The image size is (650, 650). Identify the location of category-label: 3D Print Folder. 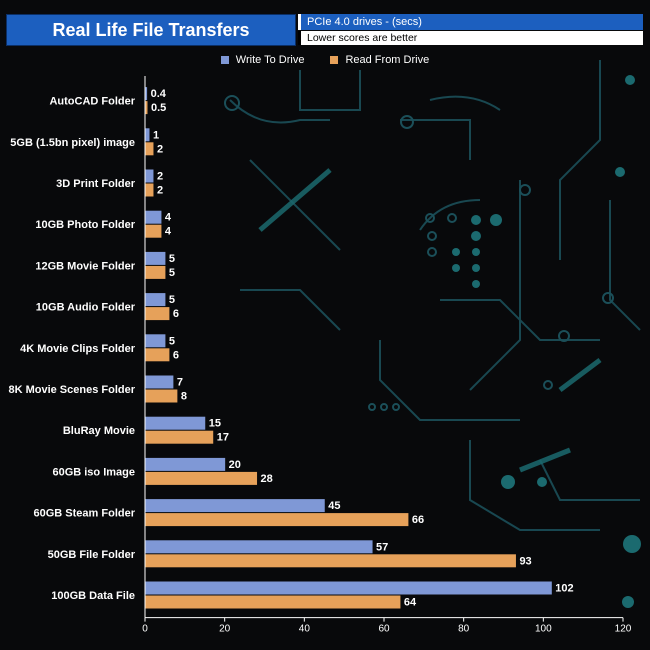
(96, 184).